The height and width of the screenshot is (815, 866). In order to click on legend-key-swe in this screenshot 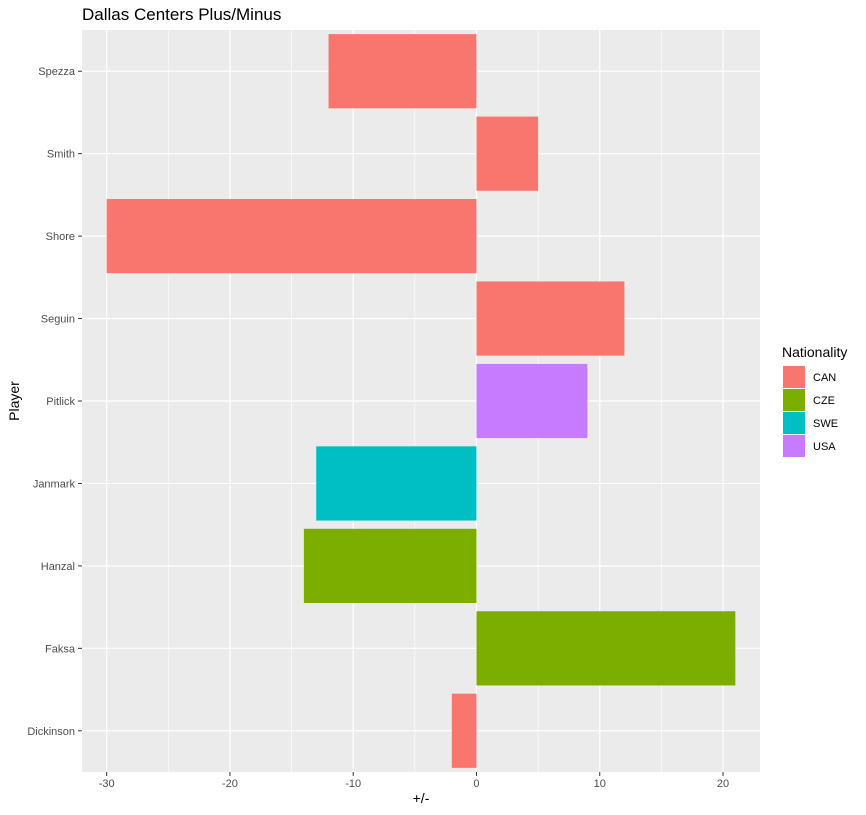, I will do `click(794, 423)`.